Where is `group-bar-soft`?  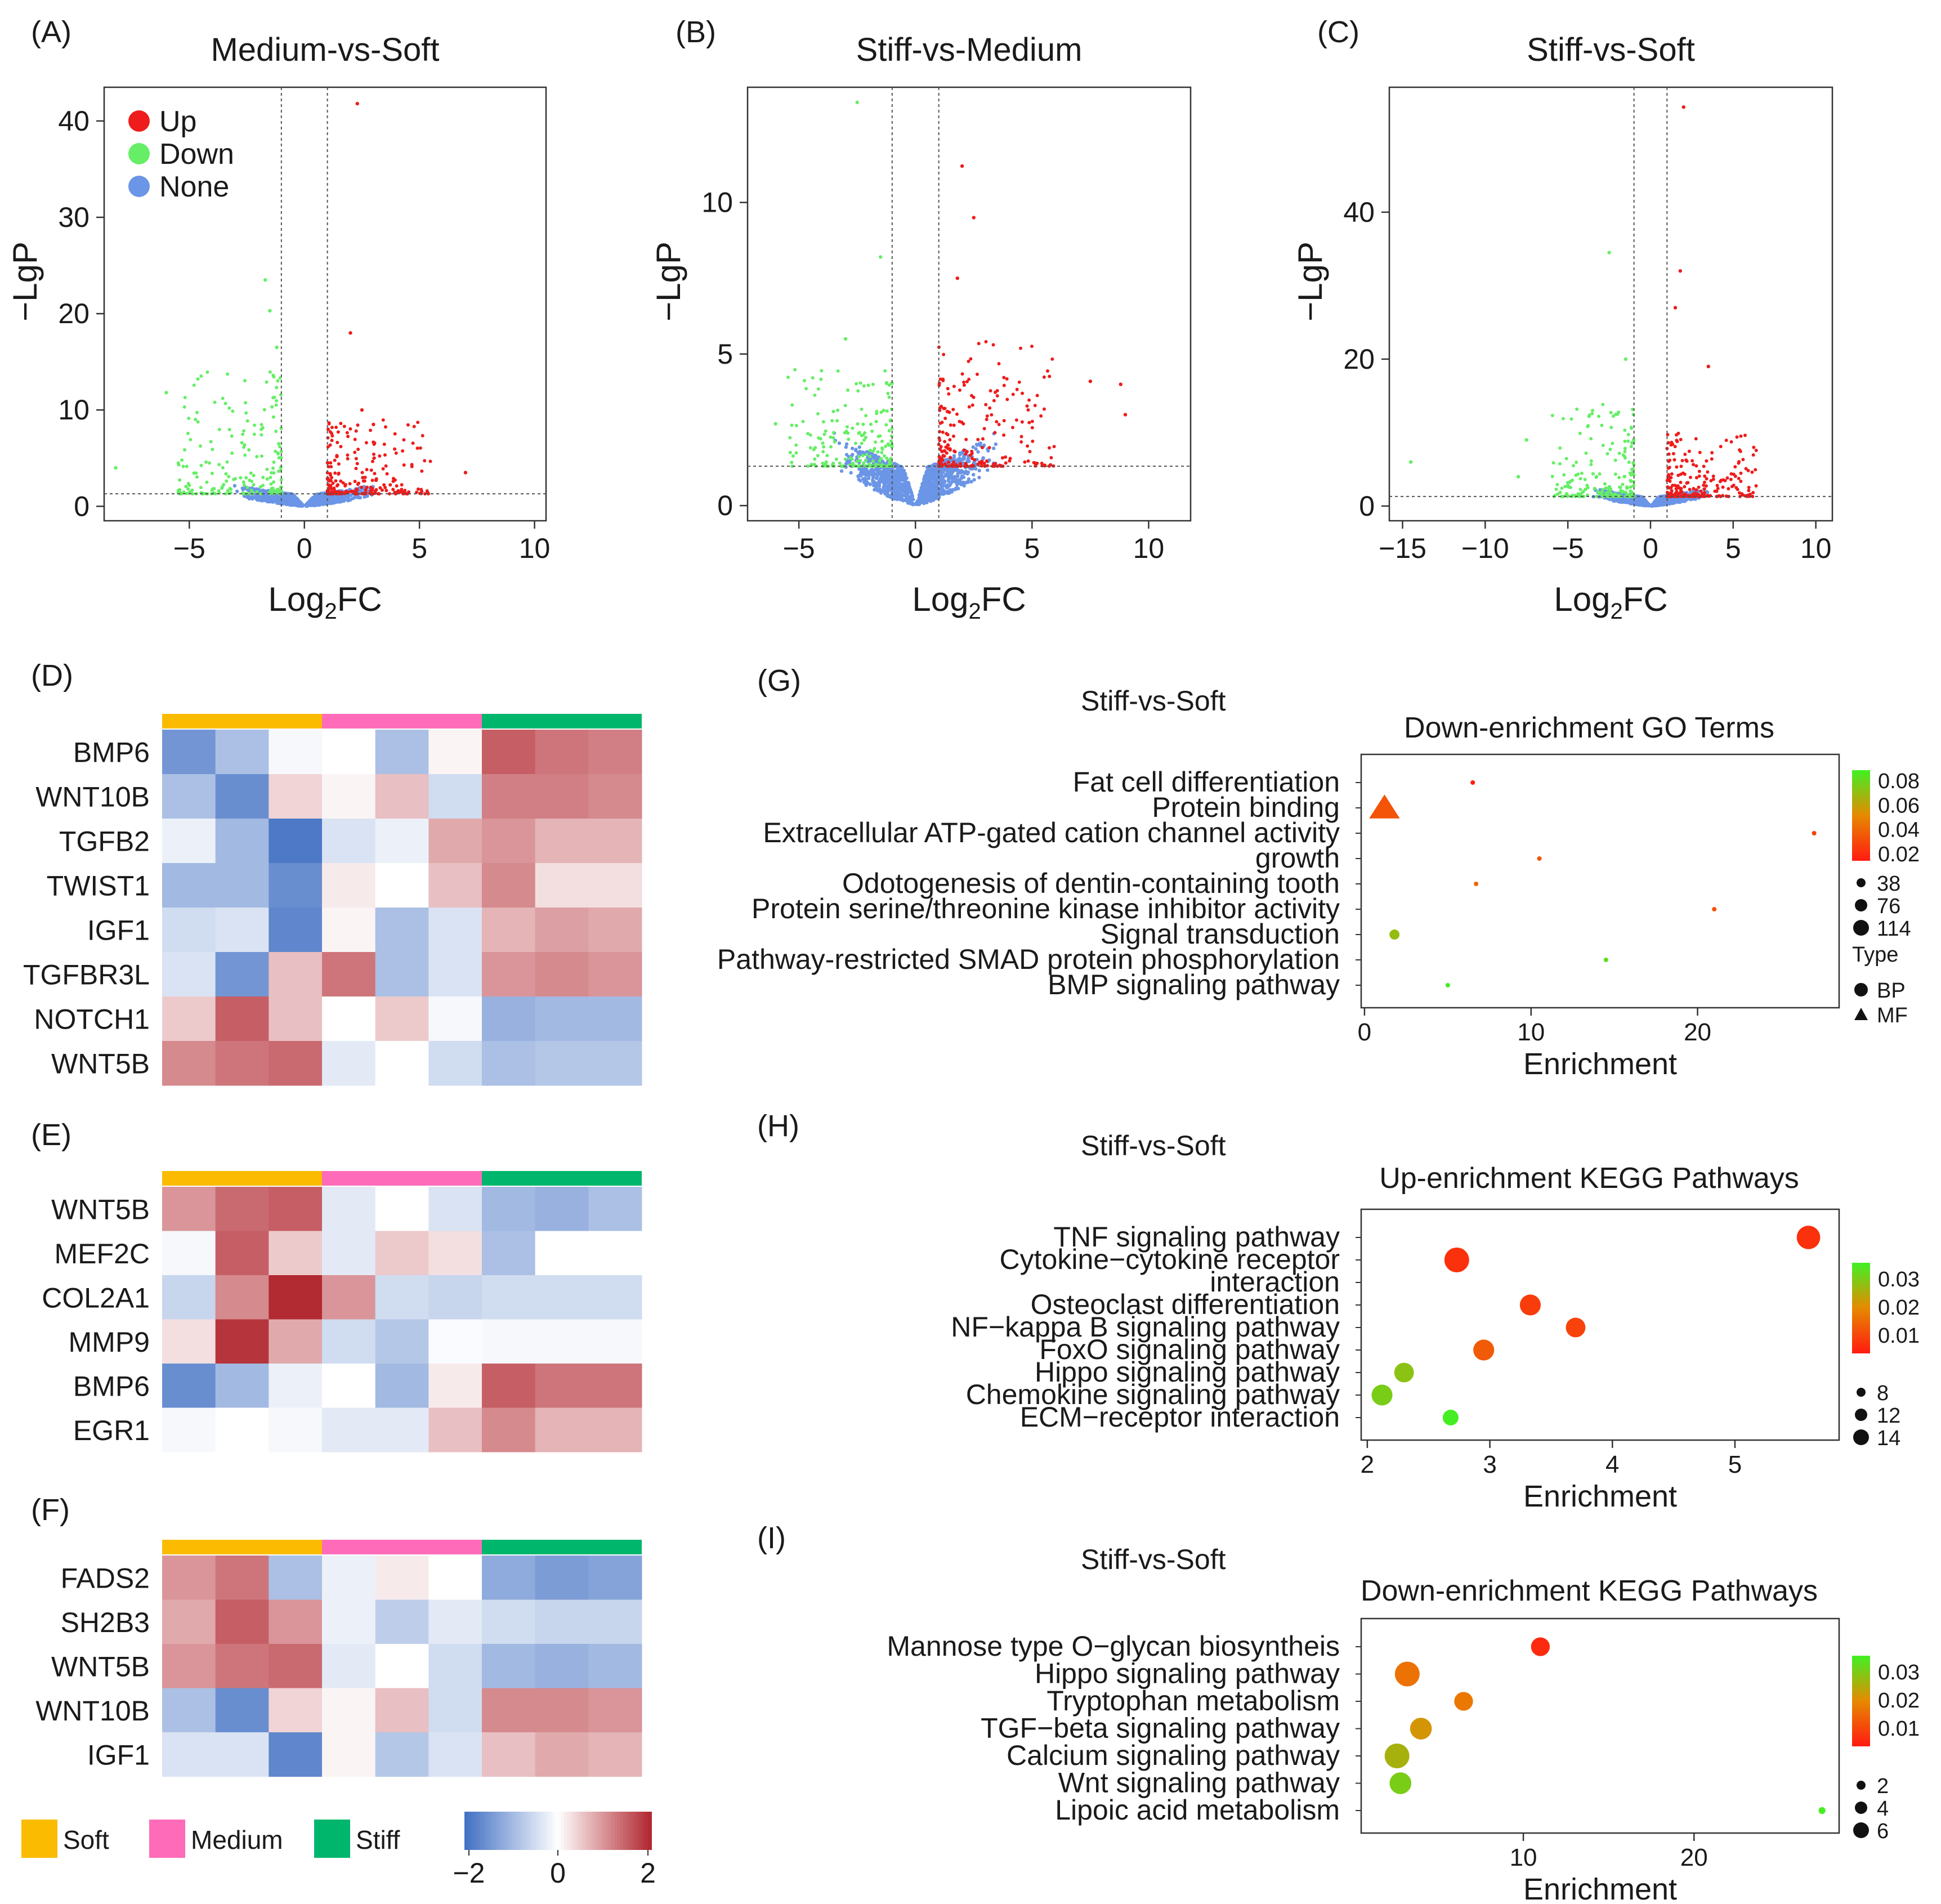
group-bar-soft is located at coordinates (242, 721).